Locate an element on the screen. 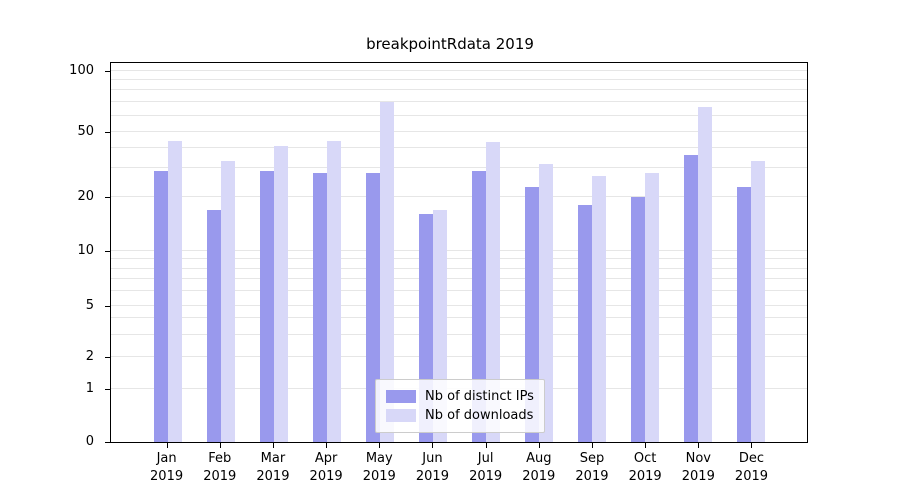  bar-downloads-dec is located at coordinates (757, 301).